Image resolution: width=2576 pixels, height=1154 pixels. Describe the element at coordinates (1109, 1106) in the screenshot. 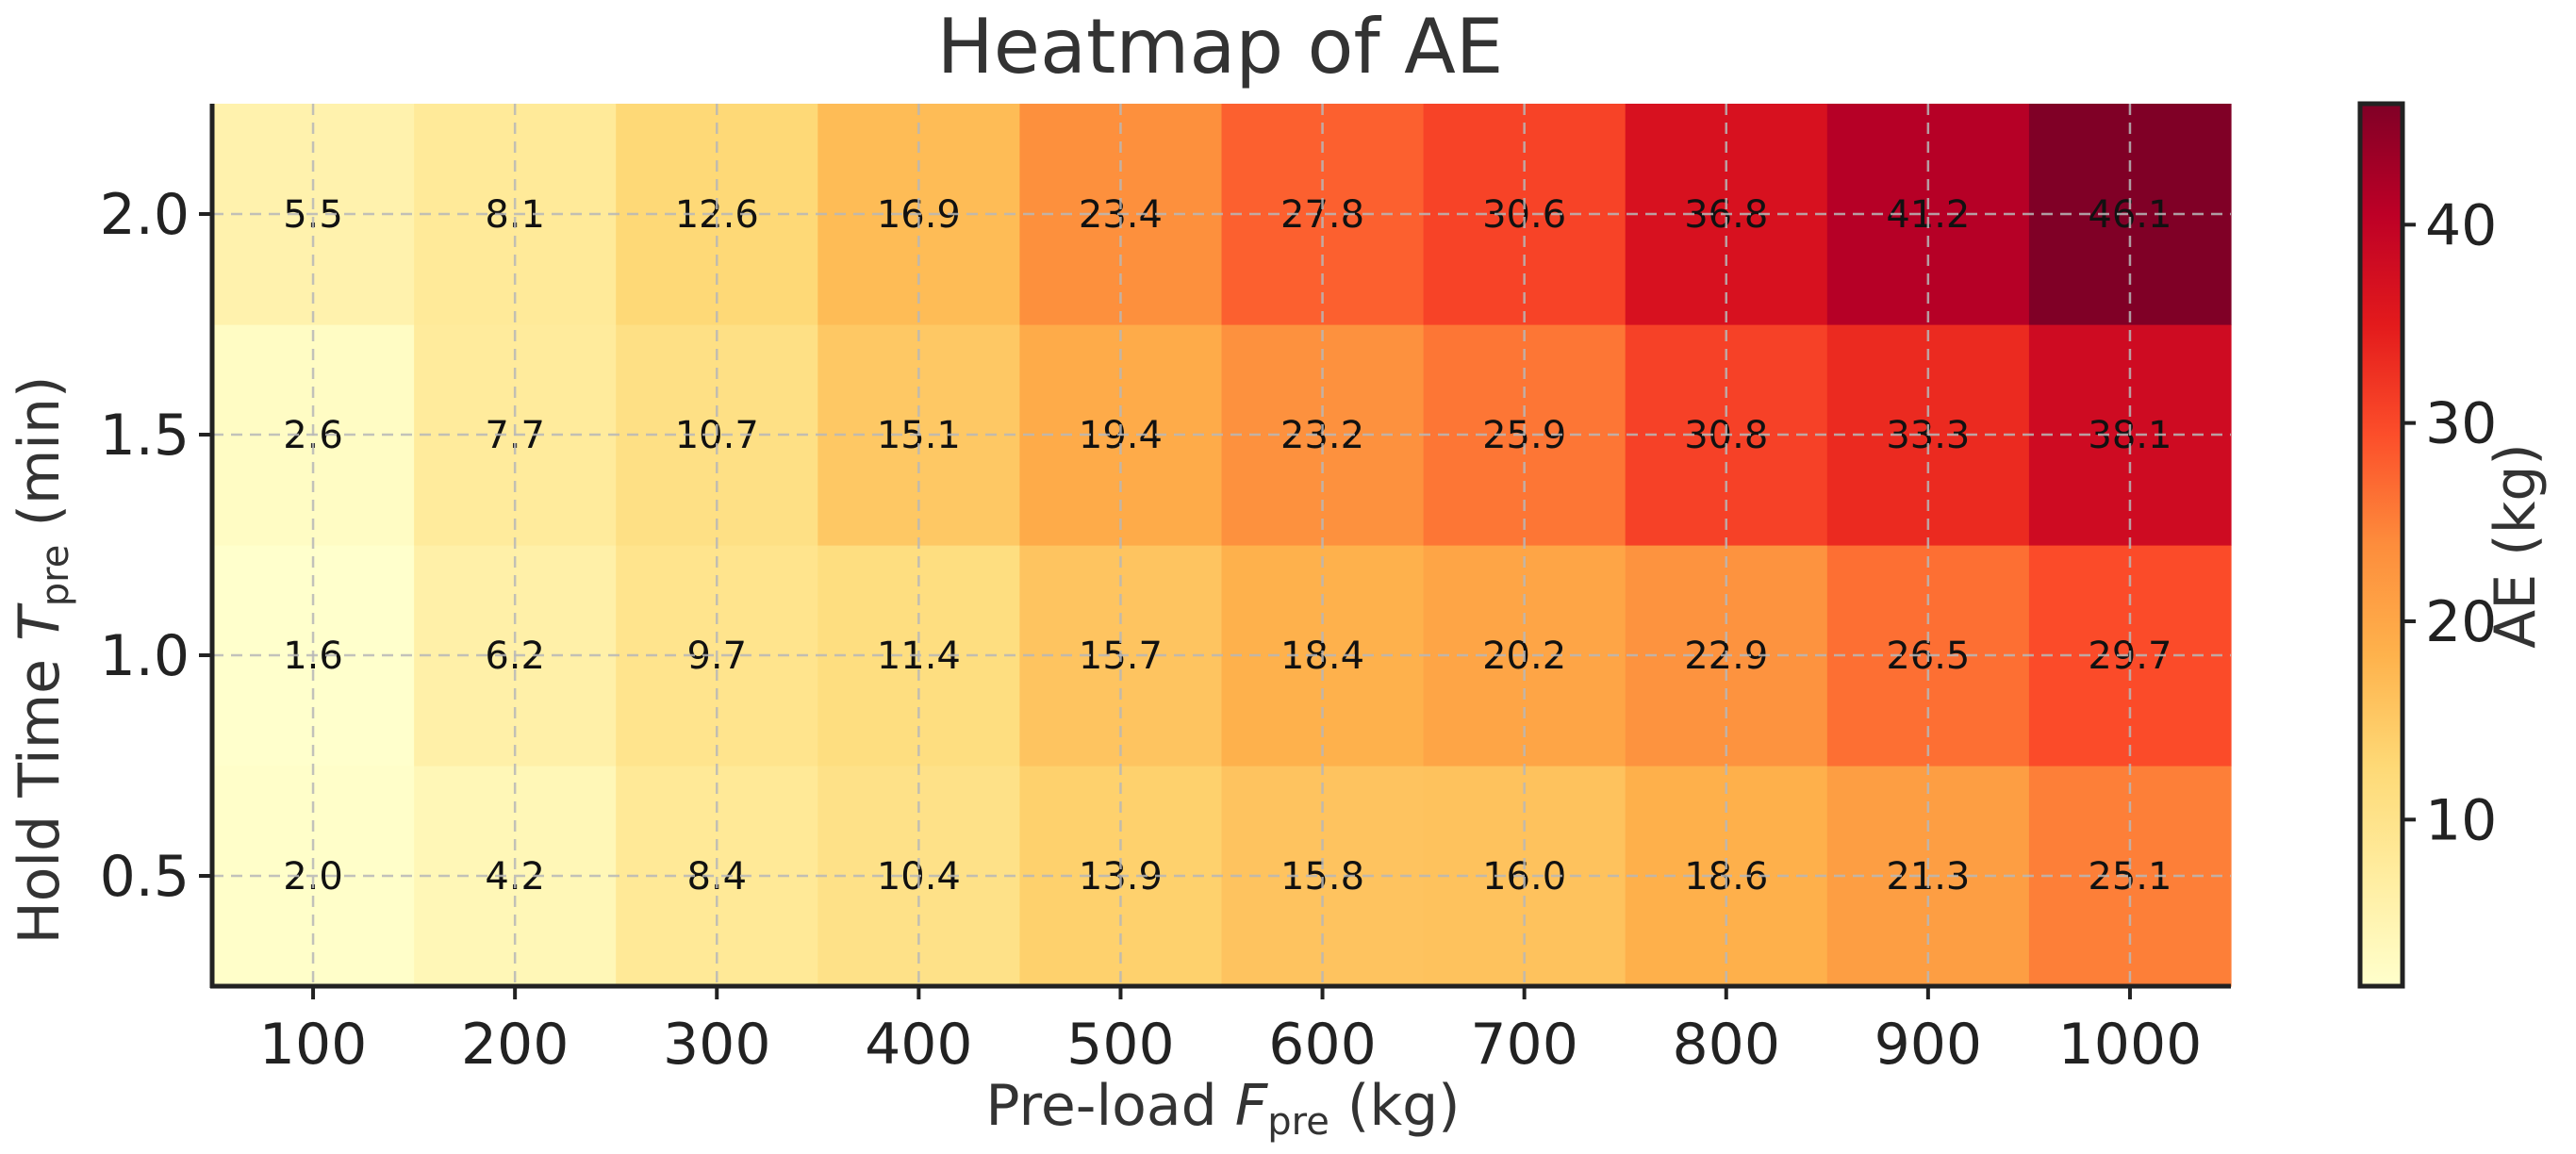

I see `x-axis-label-main: Pre-load` at that location.